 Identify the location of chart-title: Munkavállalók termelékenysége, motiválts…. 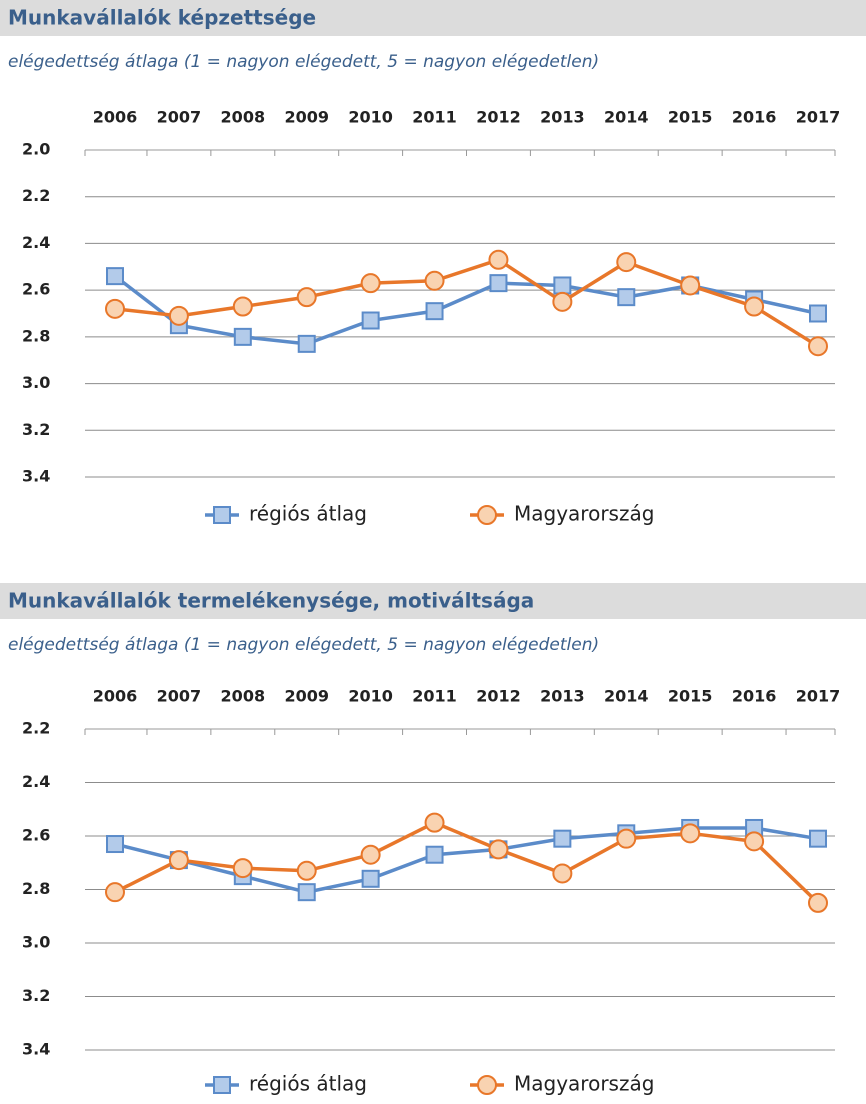
(271, 601).